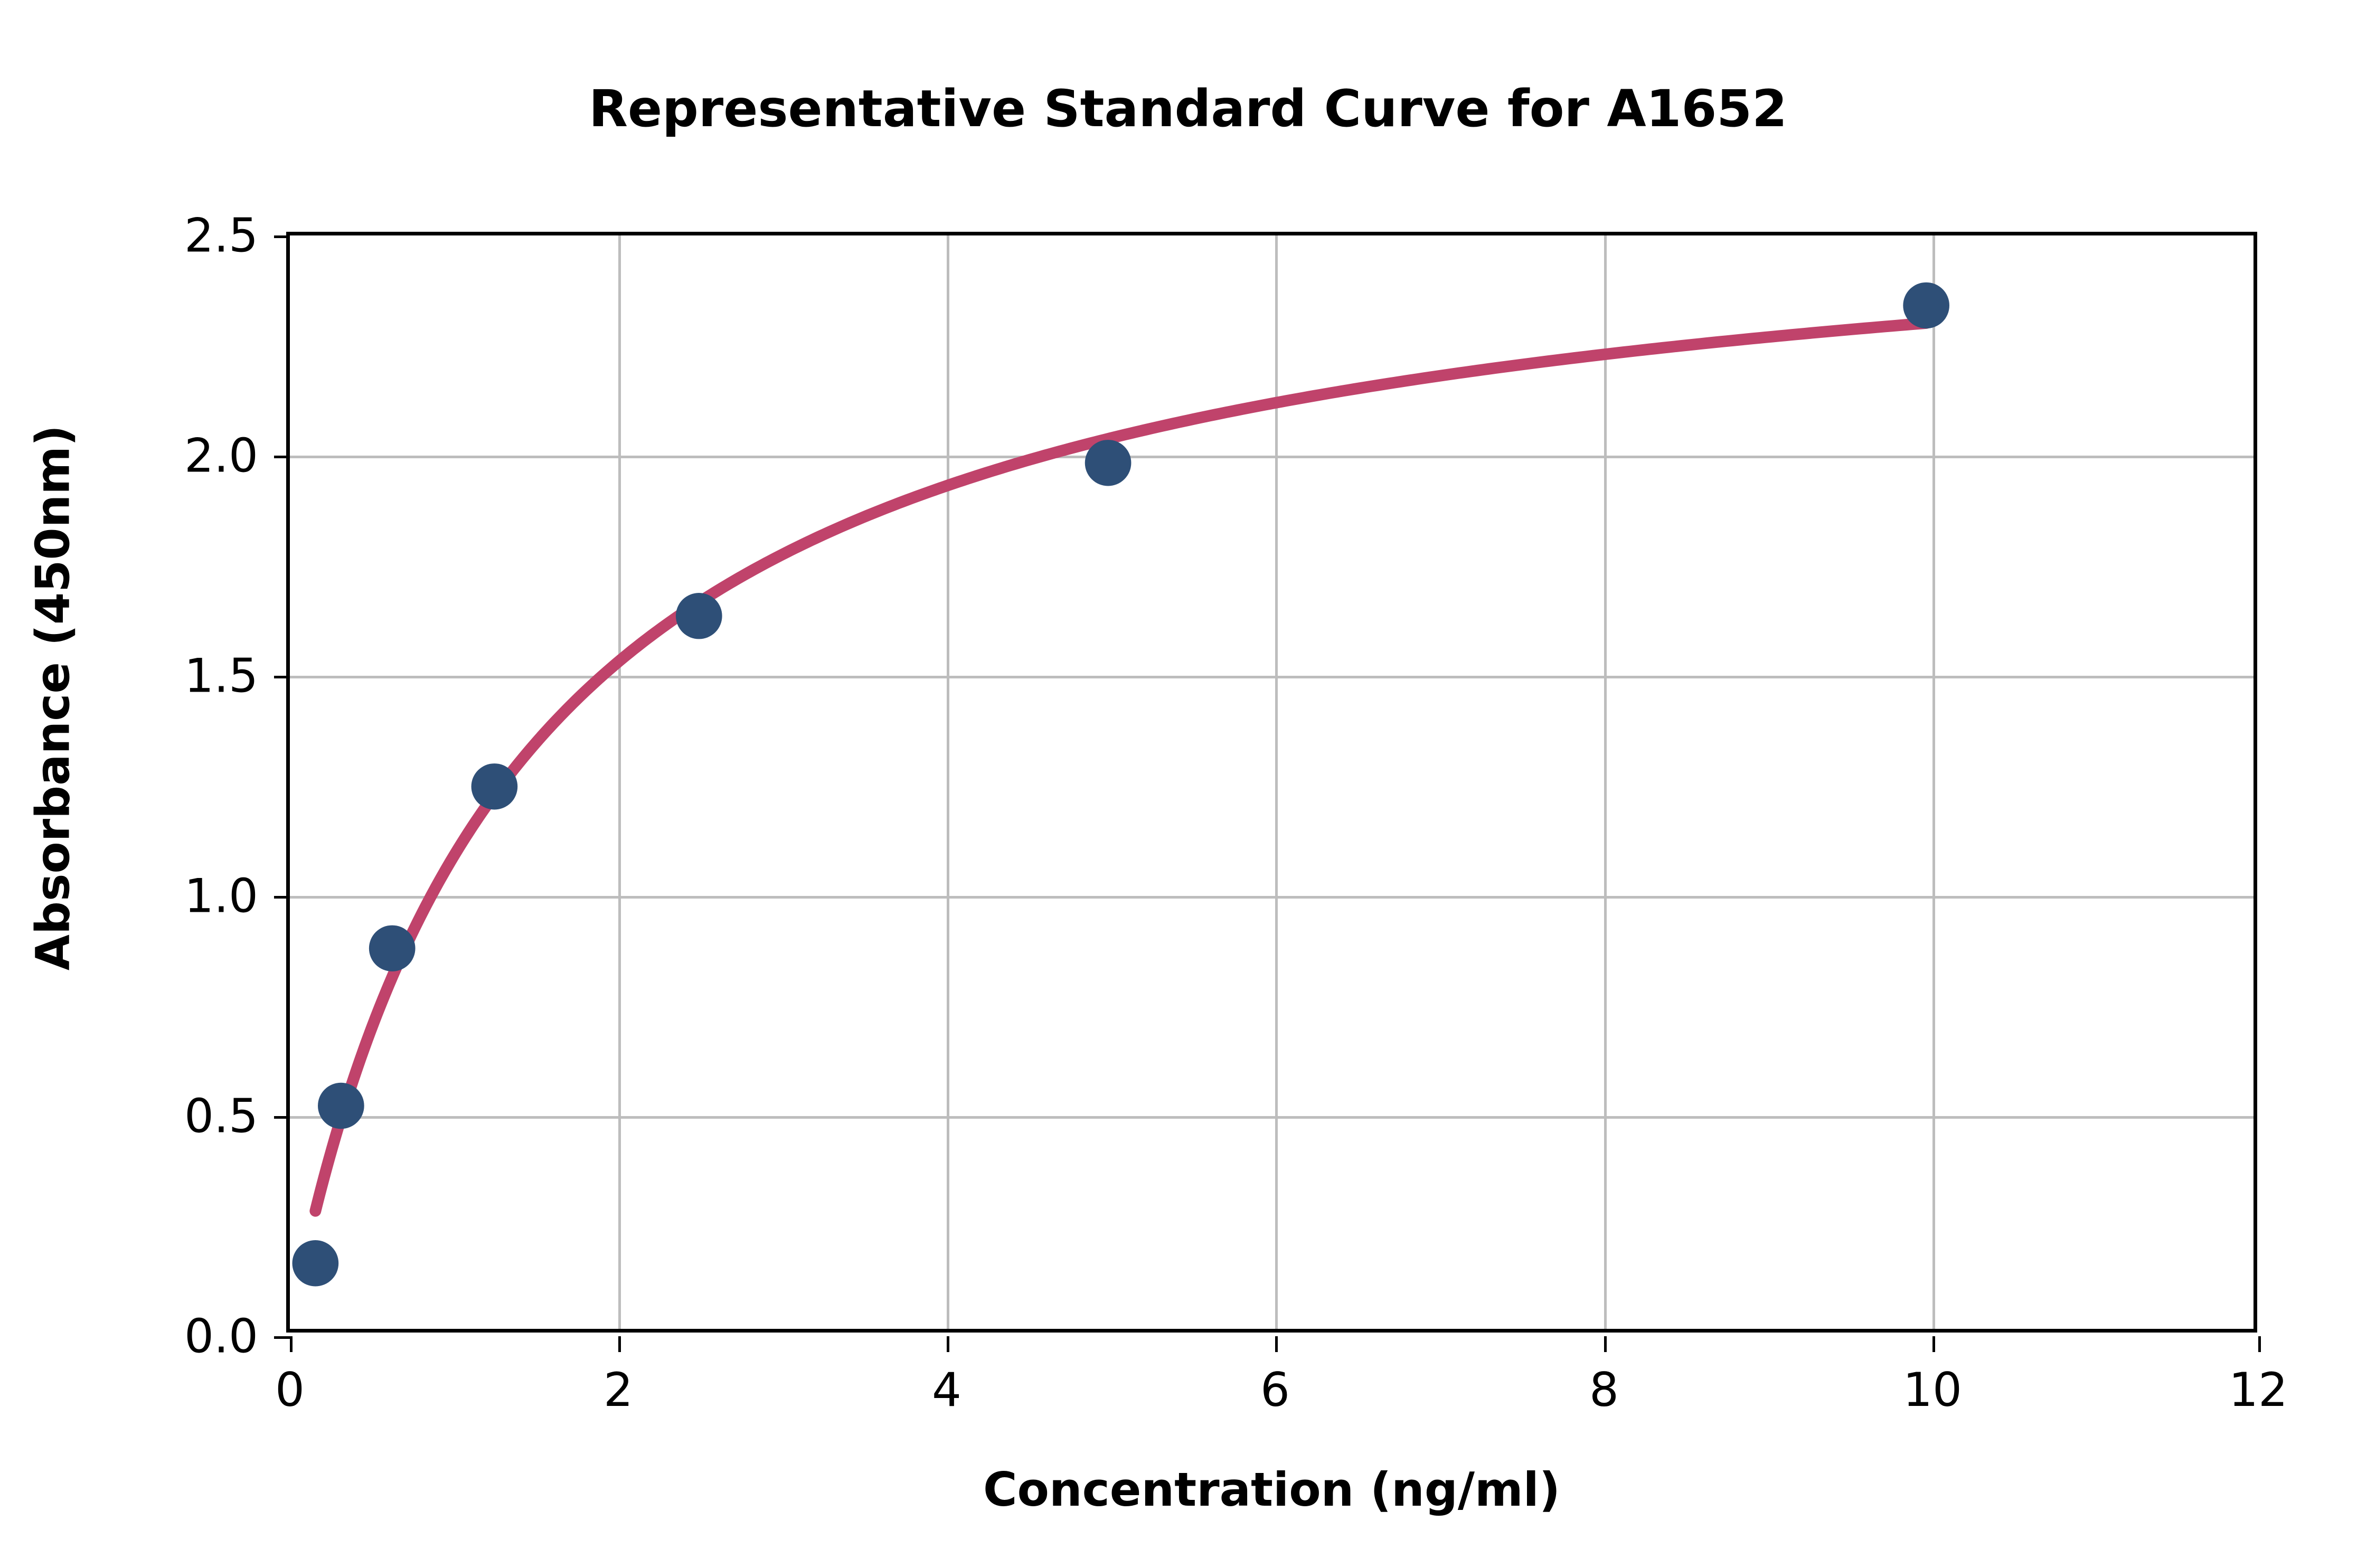  I want to click on ytick-2.0, so click(282, 457).